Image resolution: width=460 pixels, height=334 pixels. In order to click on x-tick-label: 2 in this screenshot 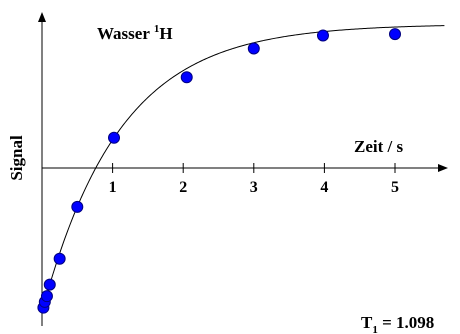, I will do `click(183, 187)`.